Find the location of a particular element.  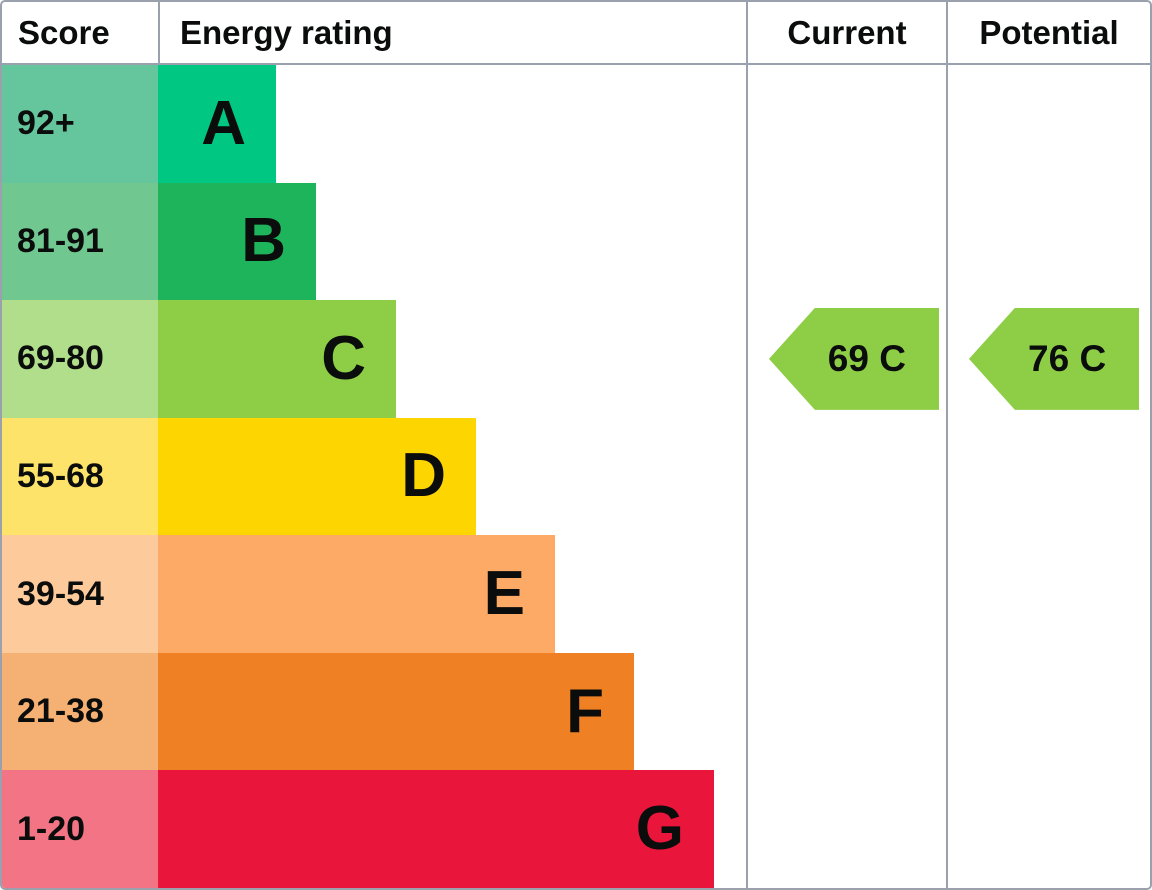

score-range-f: 21-38 is located at coordinates (80, 711).